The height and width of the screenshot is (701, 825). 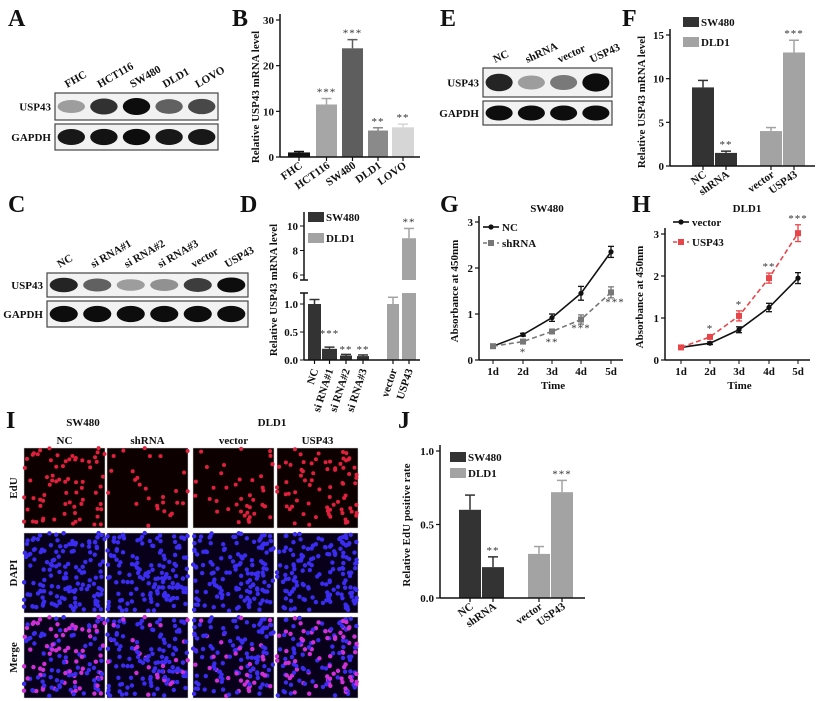 I want to click on significance-marker: **, so click(x=726, y=145).